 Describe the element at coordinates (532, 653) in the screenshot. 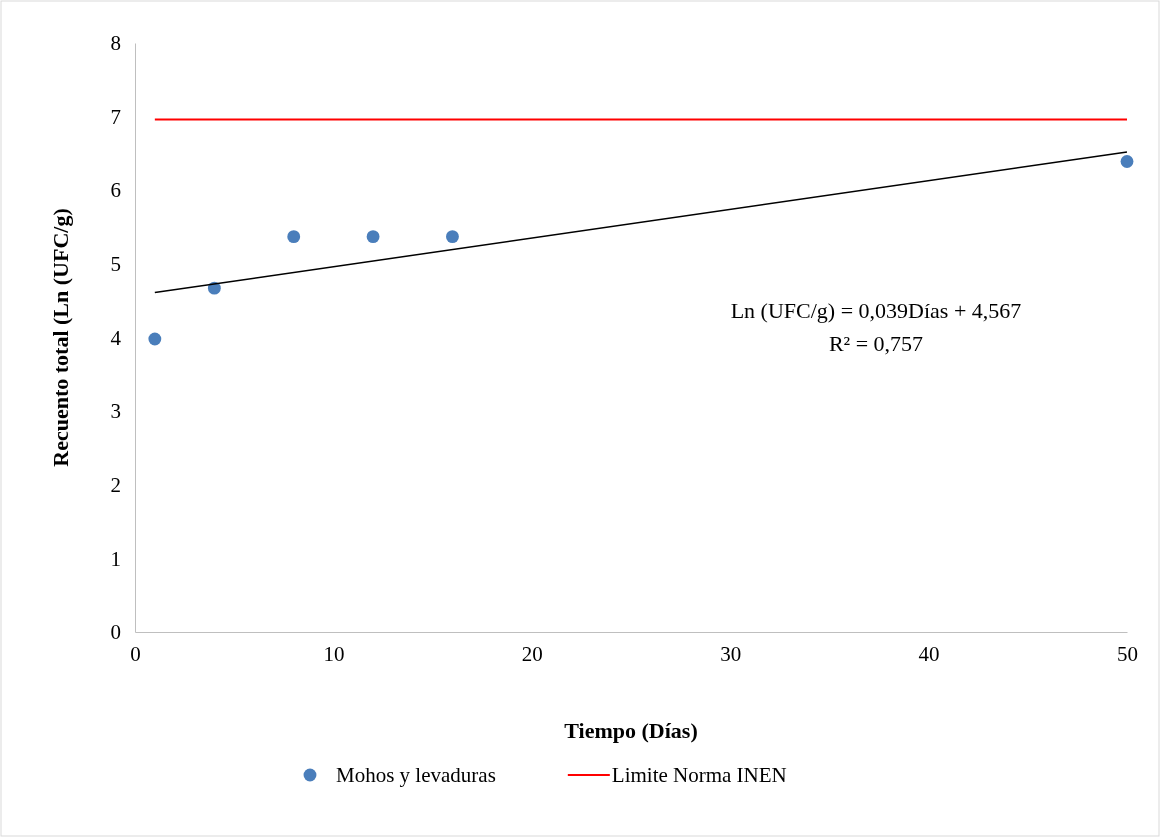

I see `x-tick-label: 20` at that location.